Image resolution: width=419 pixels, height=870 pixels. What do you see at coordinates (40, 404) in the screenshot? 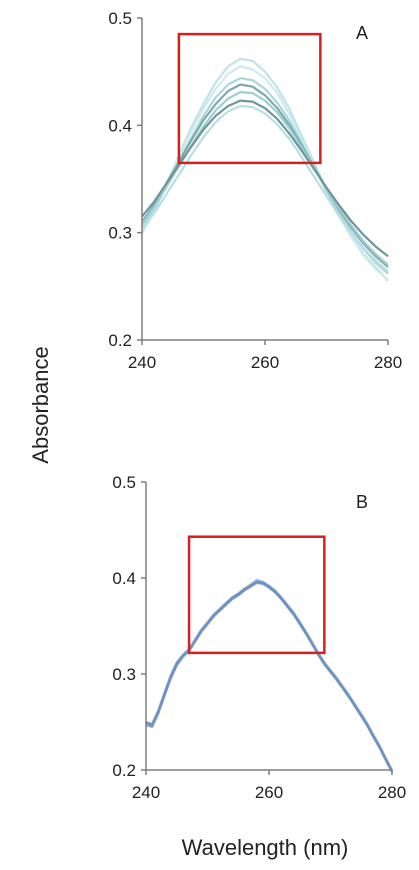
I see `y-axis-title: Absorbance` at bounding box center [40, 404].